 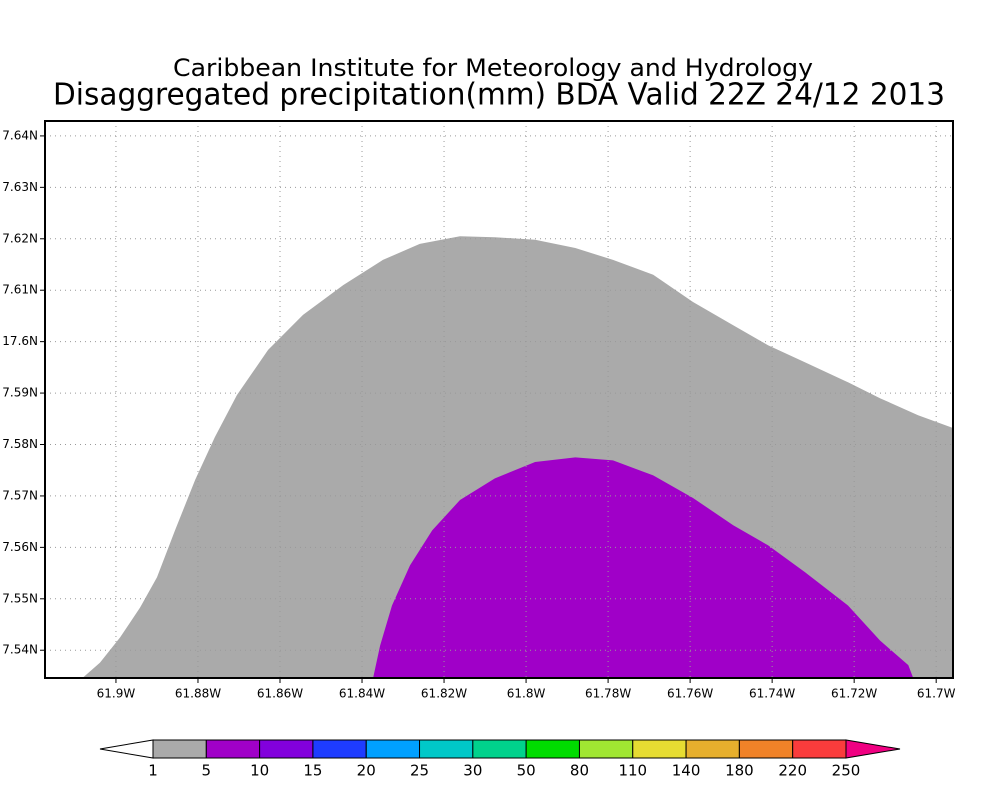 I want to click on x-tick-label: 61.72W, so click(x=854, y=694).